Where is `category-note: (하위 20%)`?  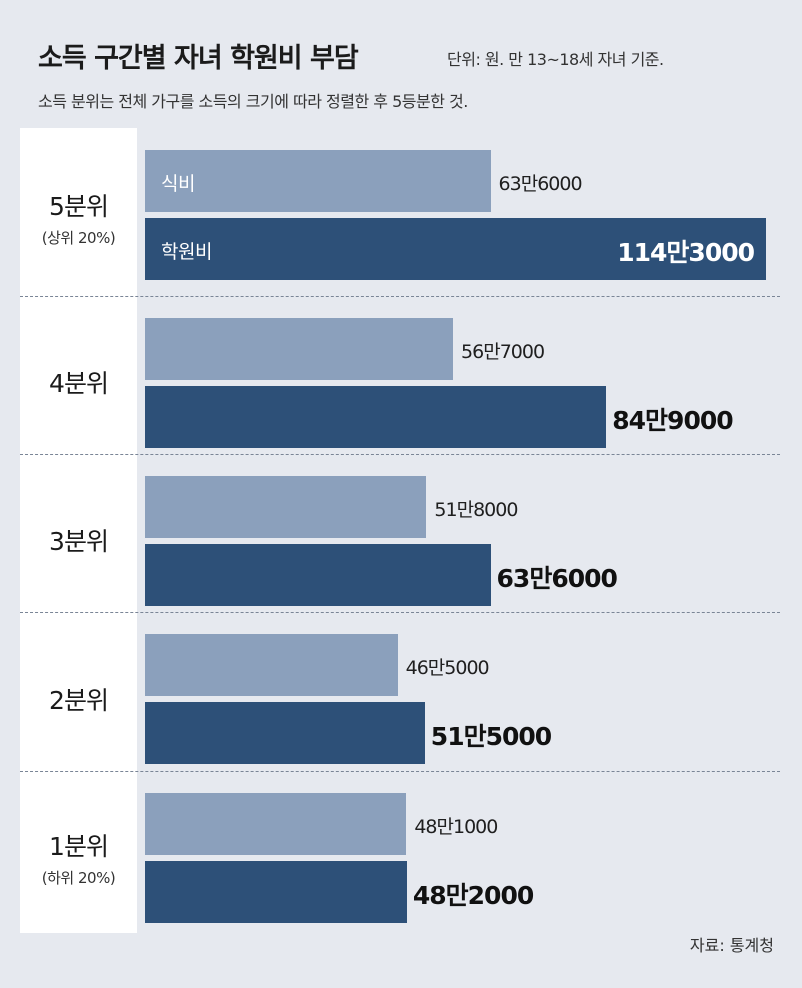 category-note: (하위 20%) is located at coordinates (78, 878).